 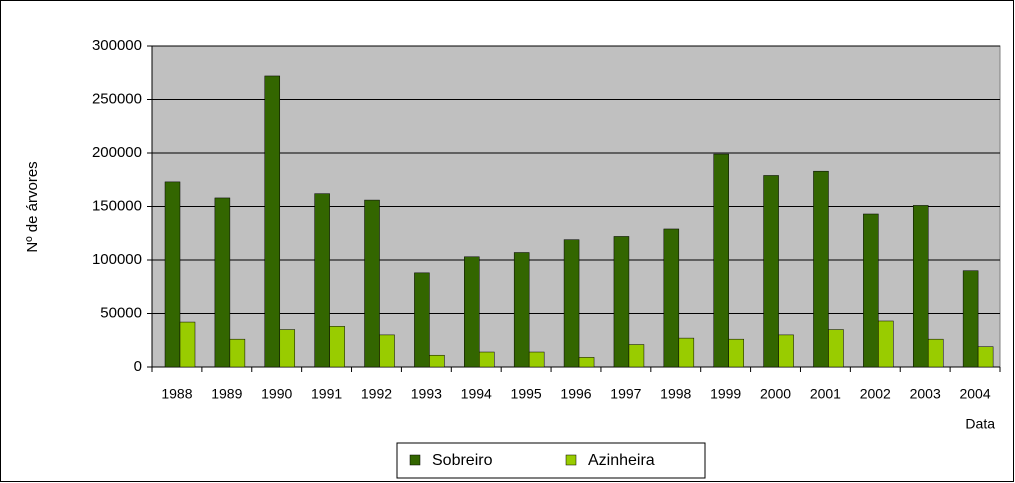 What do you see at coordinates (32, 206) in the screenshot?
I see `y-axis-label: Nº de árvores` at bounding box center [32, 206].